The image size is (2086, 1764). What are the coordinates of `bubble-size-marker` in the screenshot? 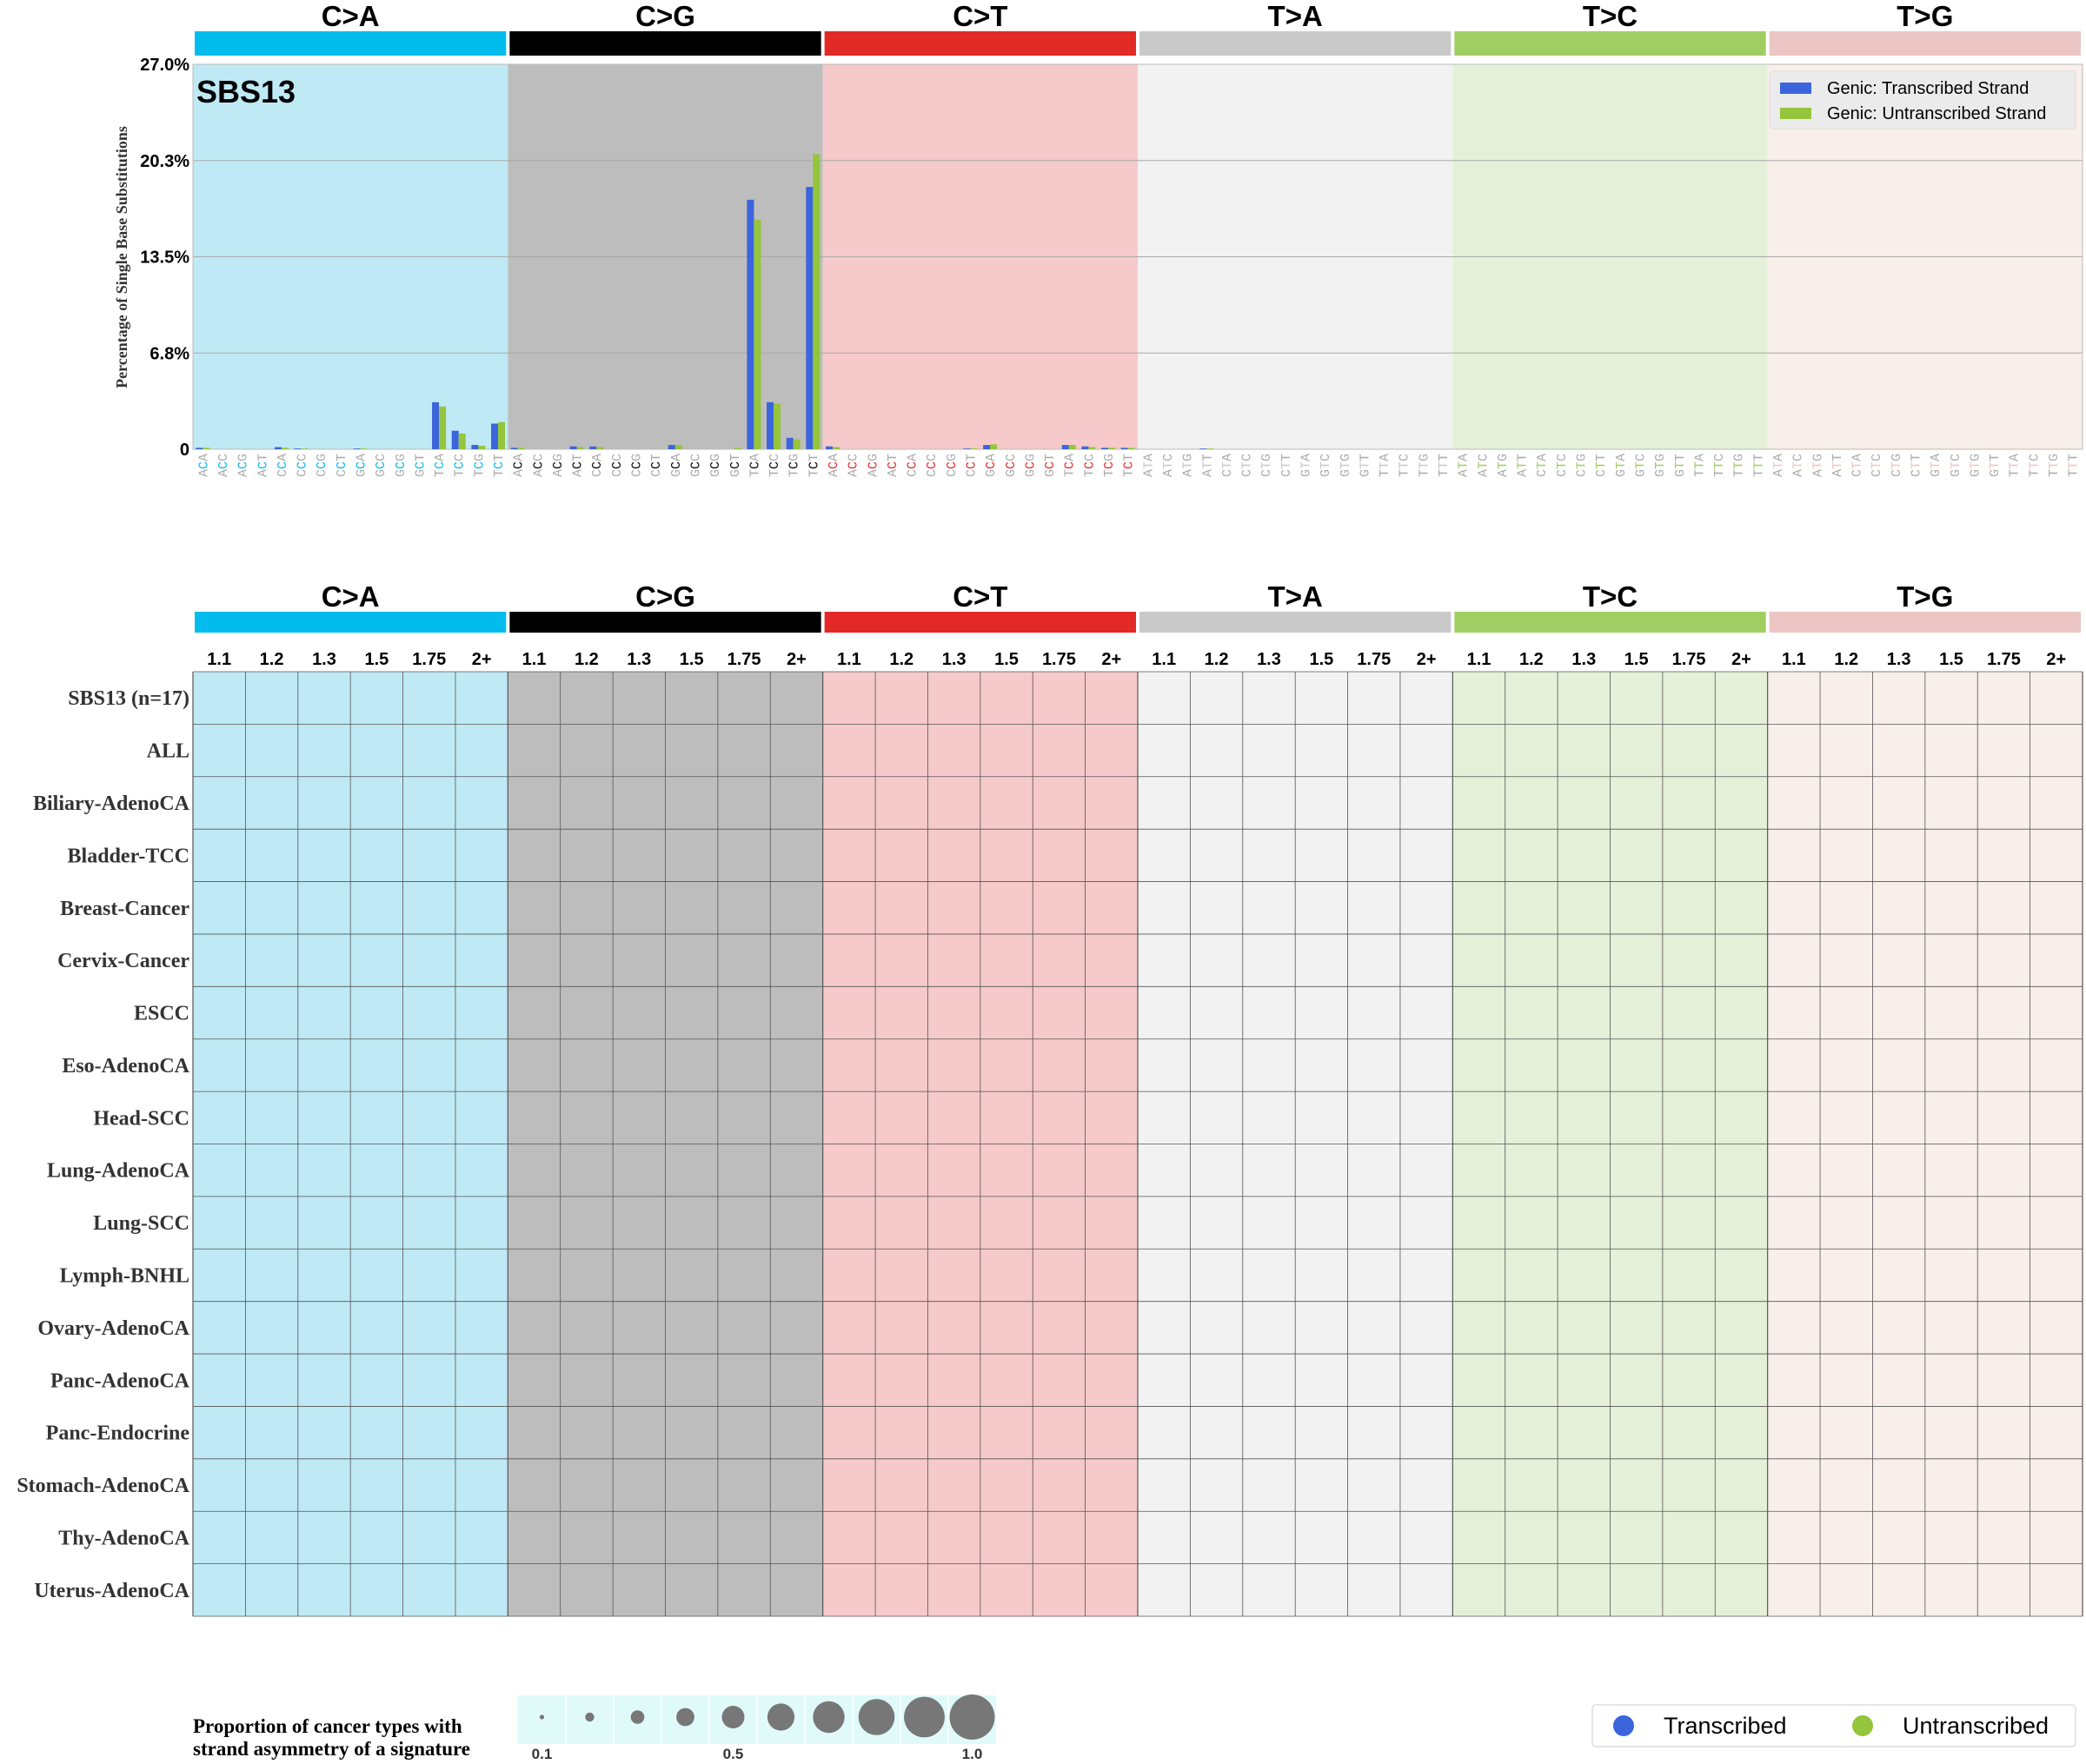 It's located at (733, 1717).